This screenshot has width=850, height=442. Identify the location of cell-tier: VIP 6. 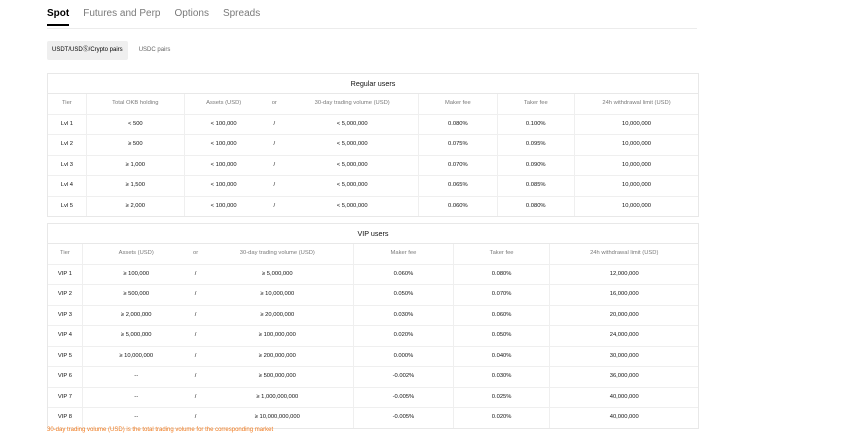
(65, 377).